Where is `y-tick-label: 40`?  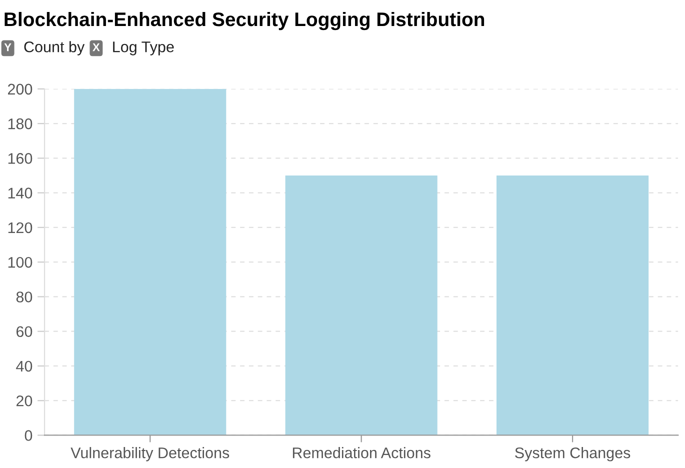 y-tick-label: 40 is located at coordinates (24, 366).